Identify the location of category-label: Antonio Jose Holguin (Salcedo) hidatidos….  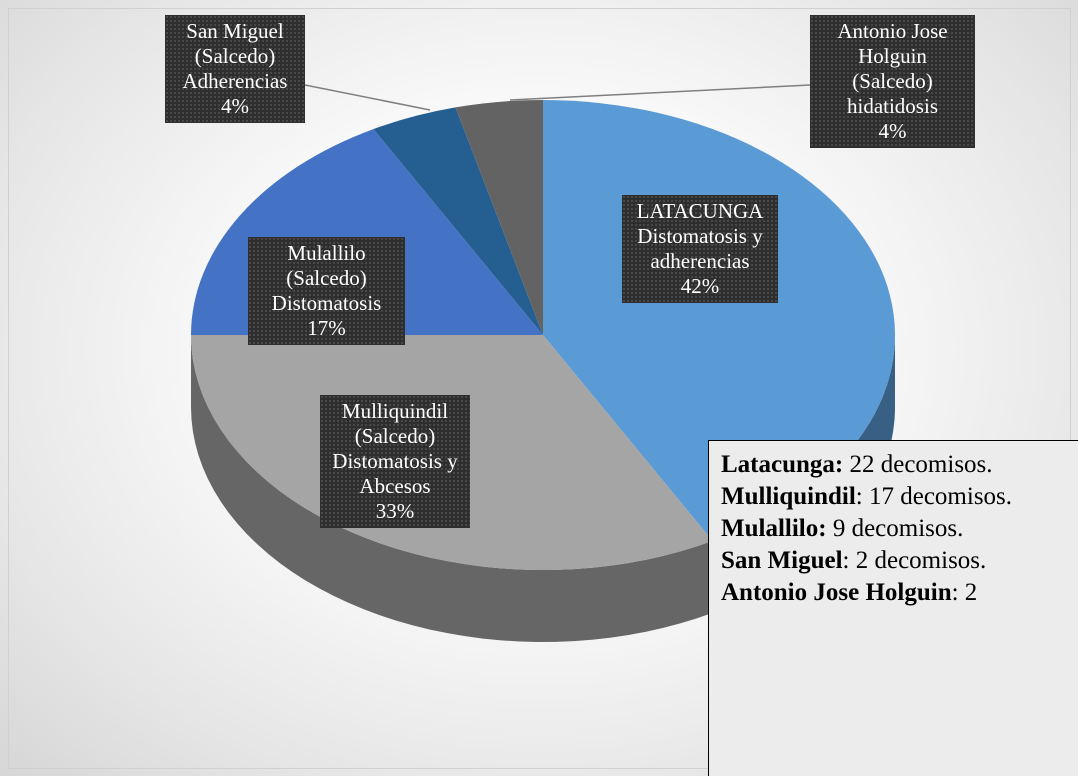
(892, 68).